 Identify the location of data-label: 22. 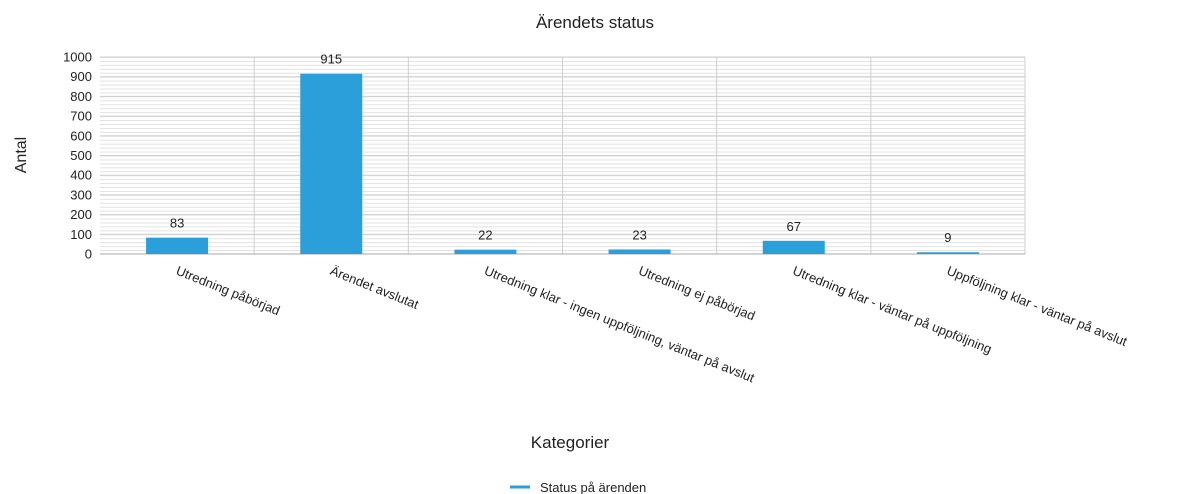
(485, 235).